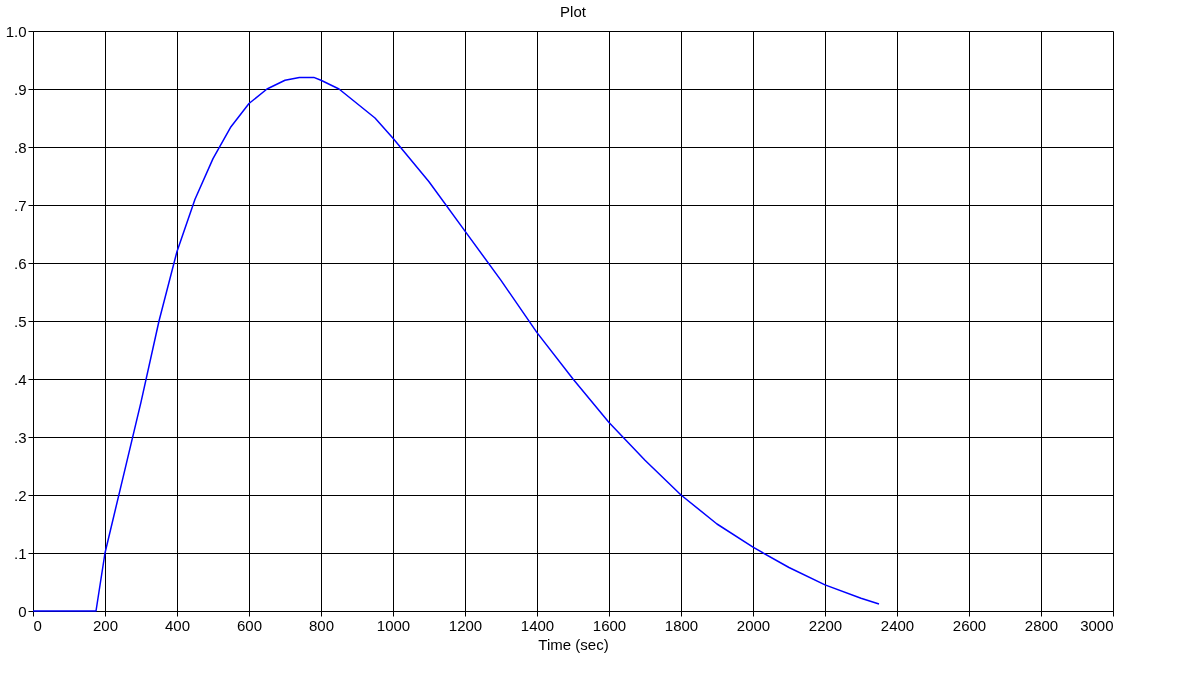 The image size is (1184, 694). I want to click on y-tick-label: .5, so click(20, 321).